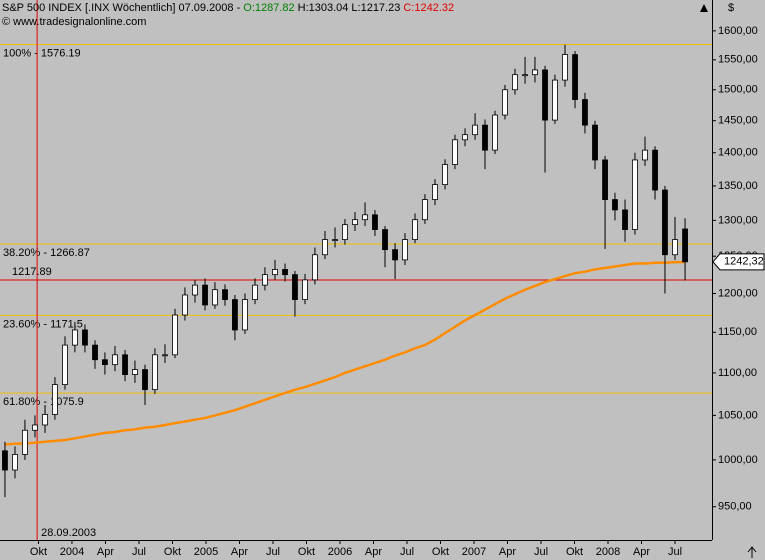 Image resolution: width=765 pixels, height=560 pixels. What do you see at coordinates (738, 121) in the screenshot?
I see `y-tick-label: 1450,00` at bounding box center [738, 121].